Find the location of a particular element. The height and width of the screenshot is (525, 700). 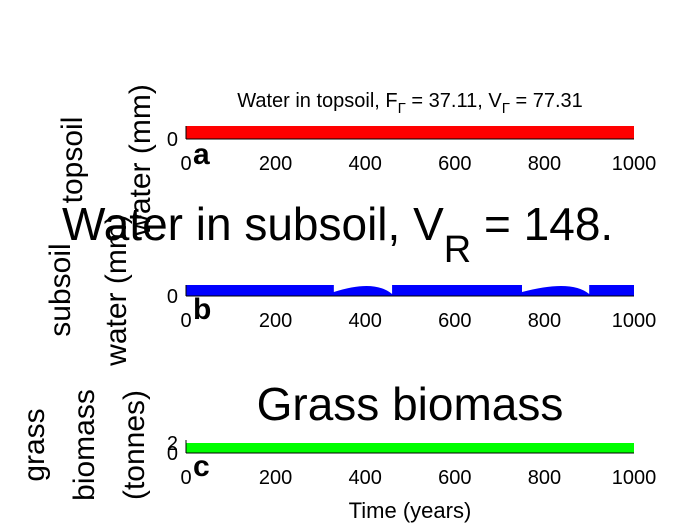

panel-c-xticks: 0 200 400 600 800 1000 is located at coordinates (418, 478).